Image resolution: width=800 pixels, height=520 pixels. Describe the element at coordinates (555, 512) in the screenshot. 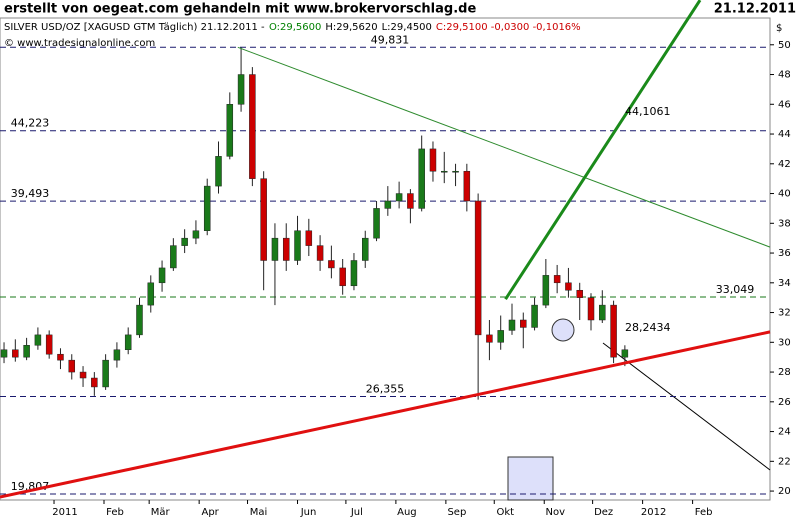

I see `x-tick-label: Nov` at that location.